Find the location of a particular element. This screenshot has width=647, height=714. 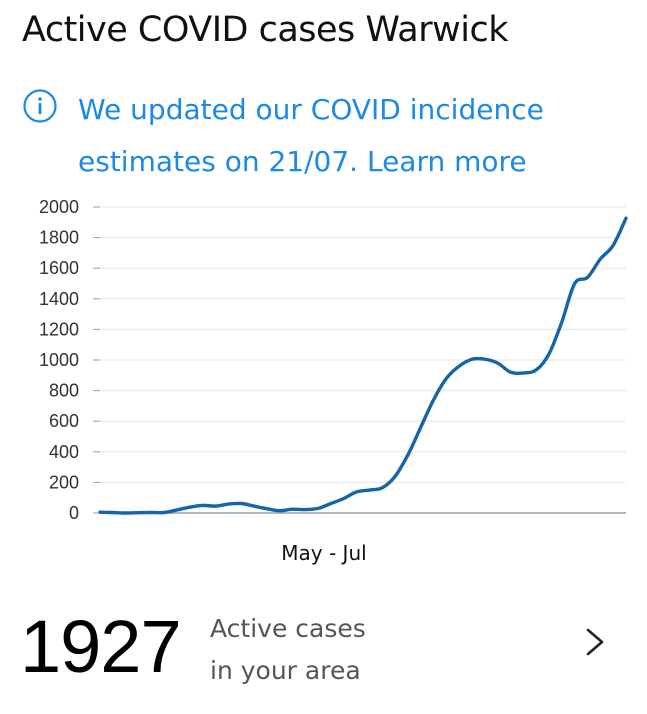

active-cases-summary: 1927 Active cases in your area is located at coordinates (323, 650).